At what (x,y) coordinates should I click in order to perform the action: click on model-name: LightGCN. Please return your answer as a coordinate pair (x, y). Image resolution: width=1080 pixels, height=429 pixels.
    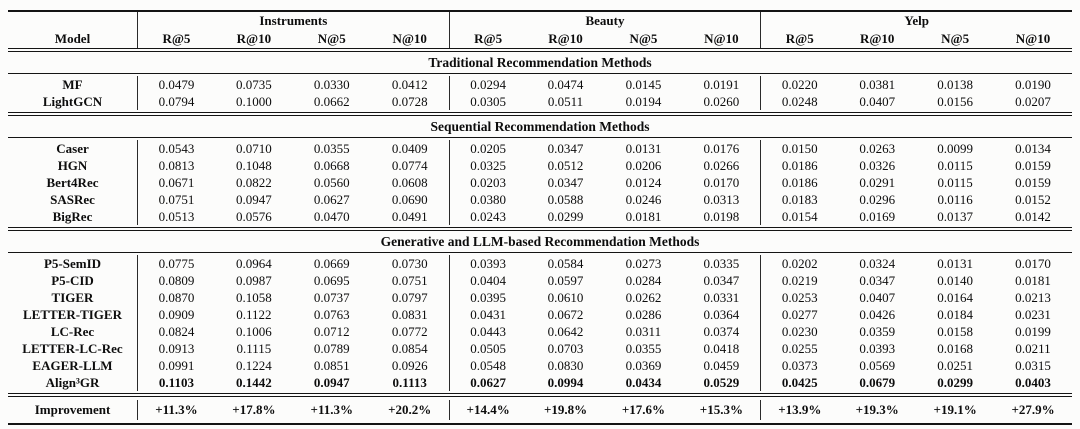
    Looking at the image, I should click on (72, 101).